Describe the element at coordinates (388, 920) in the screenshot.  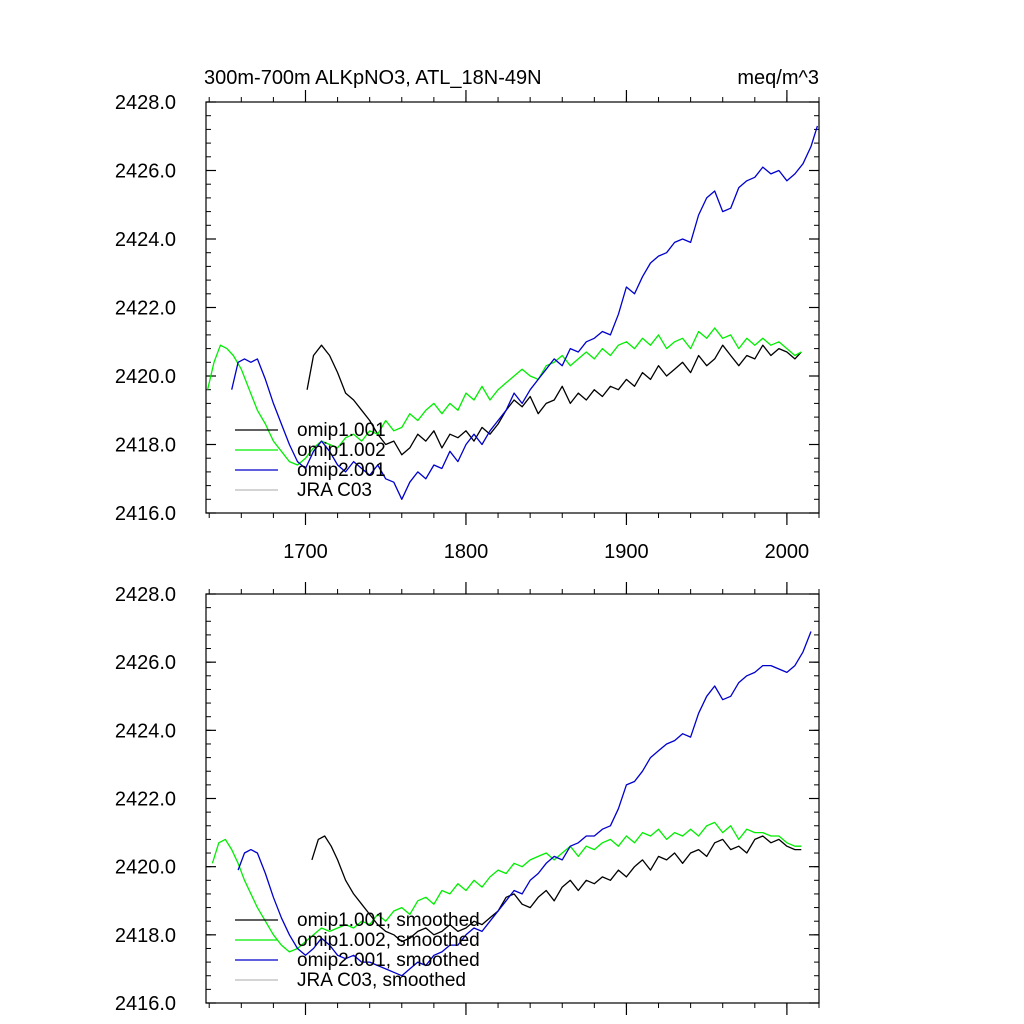
I see `legend-label: omip1.001, smoothed` at that location.